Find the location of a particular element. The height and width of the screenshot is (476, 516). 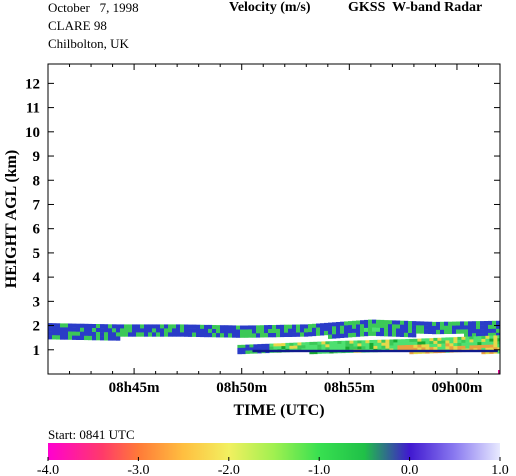

x-tick-label: 08h55m is located at coordinates (349, 388).